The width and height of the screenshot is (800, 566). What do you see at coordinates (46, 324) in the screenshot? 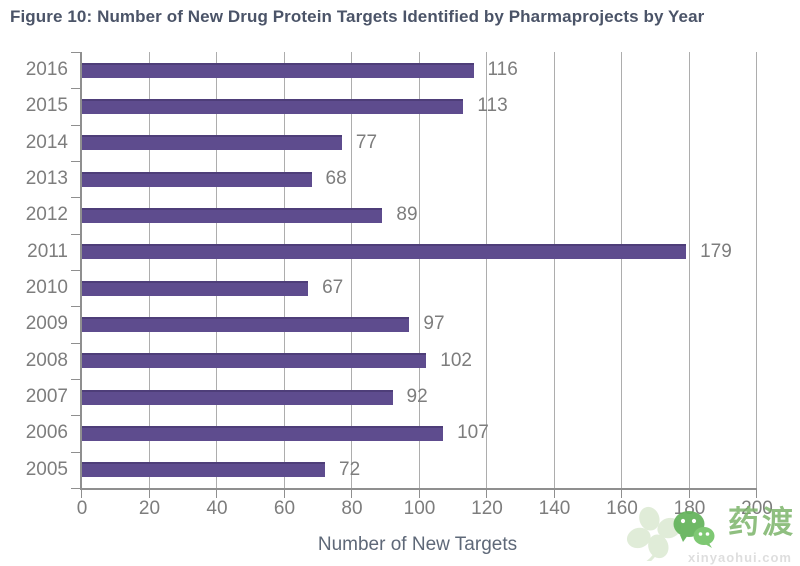
I see `year-label: 2009` at bounding box center [46, 324].